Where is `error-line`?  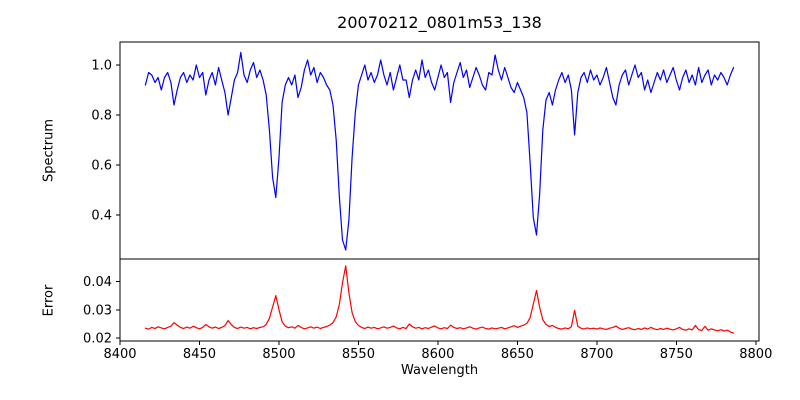 error-line is located at coordinates (439, 299).